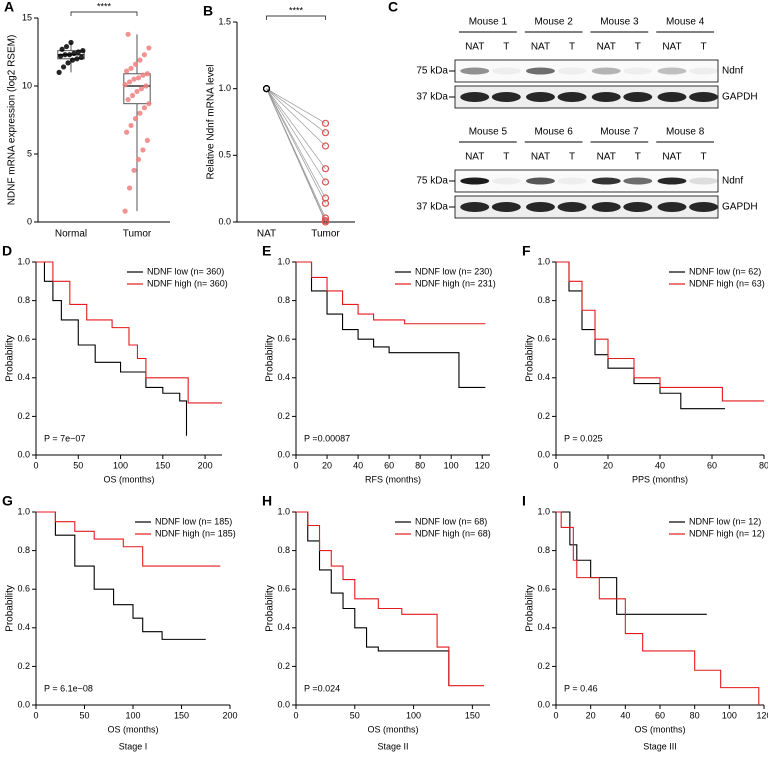 The image size is (768, 770). What do you see at coordinates (729, 715) in the screenshot?
I see `x-tick-label: 100` at bounding box center [729, 715].